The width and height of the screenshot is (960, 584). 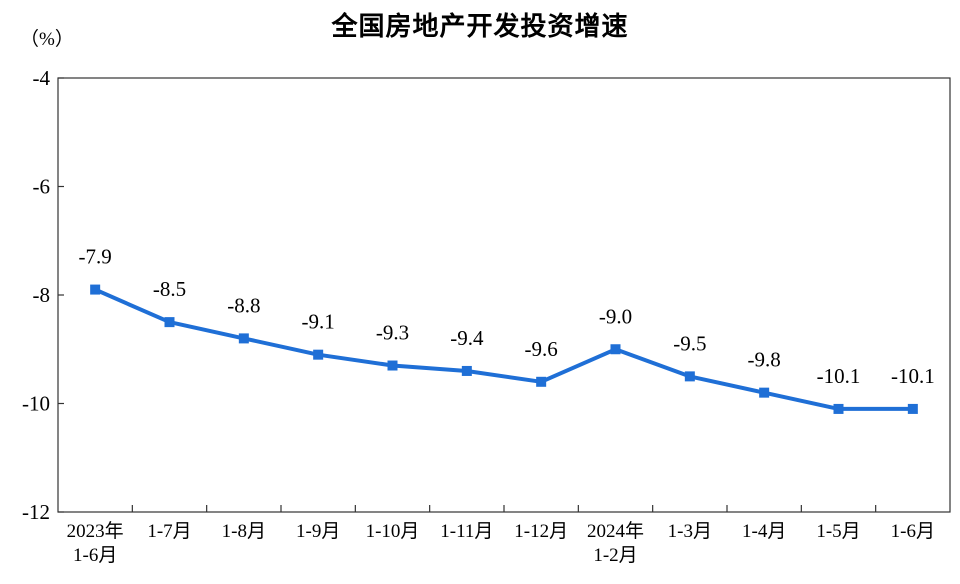 What do you see at coordinates (392, 333) in the screenshot?
I see `data-label: -9.3` at bounding box center [392, 333].